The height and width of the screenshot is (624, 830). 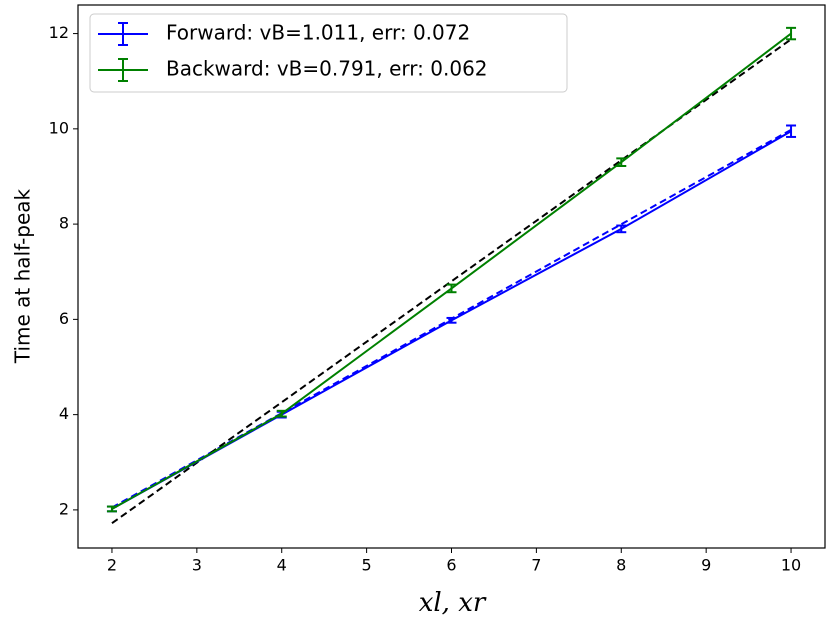 I want to click on y-tick-label: 10, so click(x=59, y=127).